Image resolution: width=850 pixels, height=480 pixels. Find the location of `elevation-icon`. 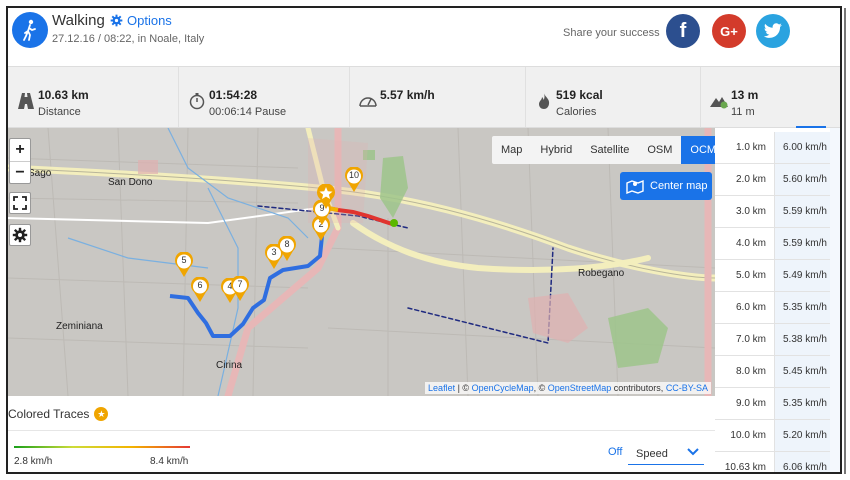

elevation-icon is located at coordinates (719, 101).